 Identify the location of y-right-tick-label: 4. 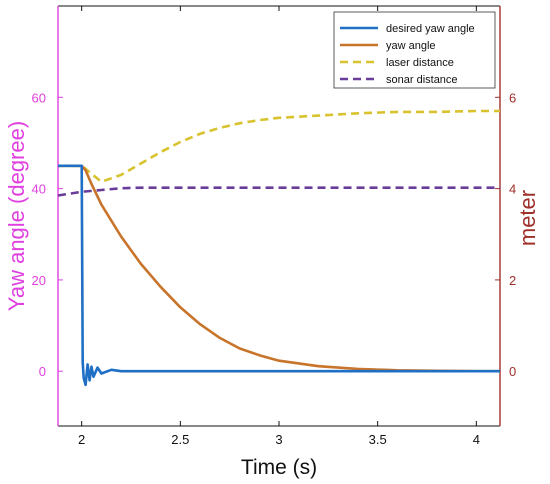
(512, 189).